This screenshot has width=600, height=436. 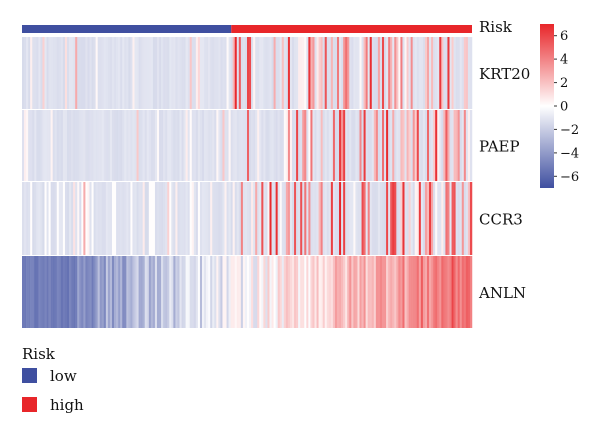 I want to click on row-label-anln: ANLN, so click(x=502, y=293).